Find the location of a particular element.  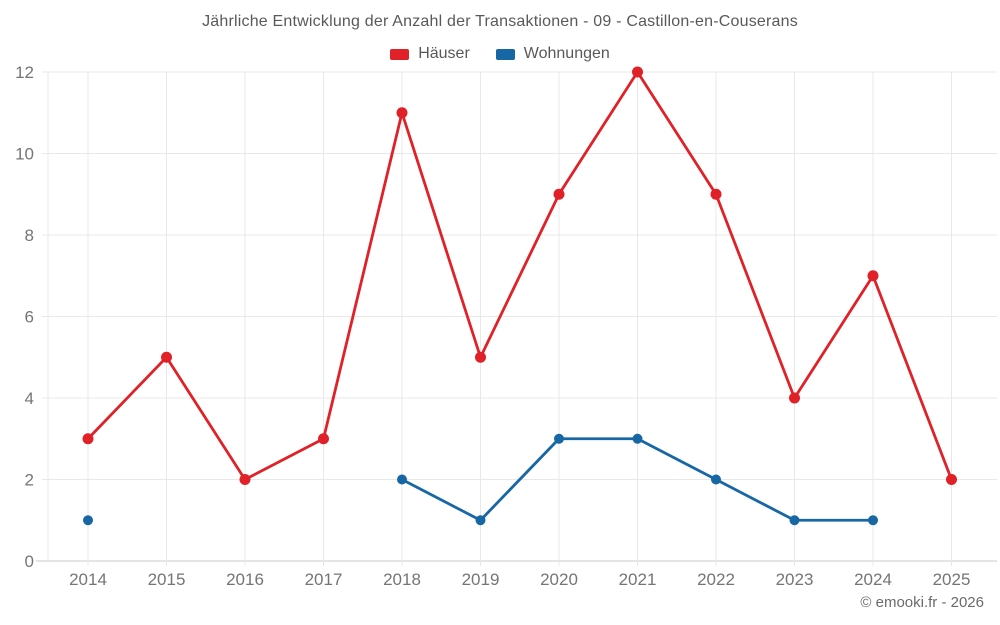

x-tick-label: 2022 is located at coordinates (716, 579).